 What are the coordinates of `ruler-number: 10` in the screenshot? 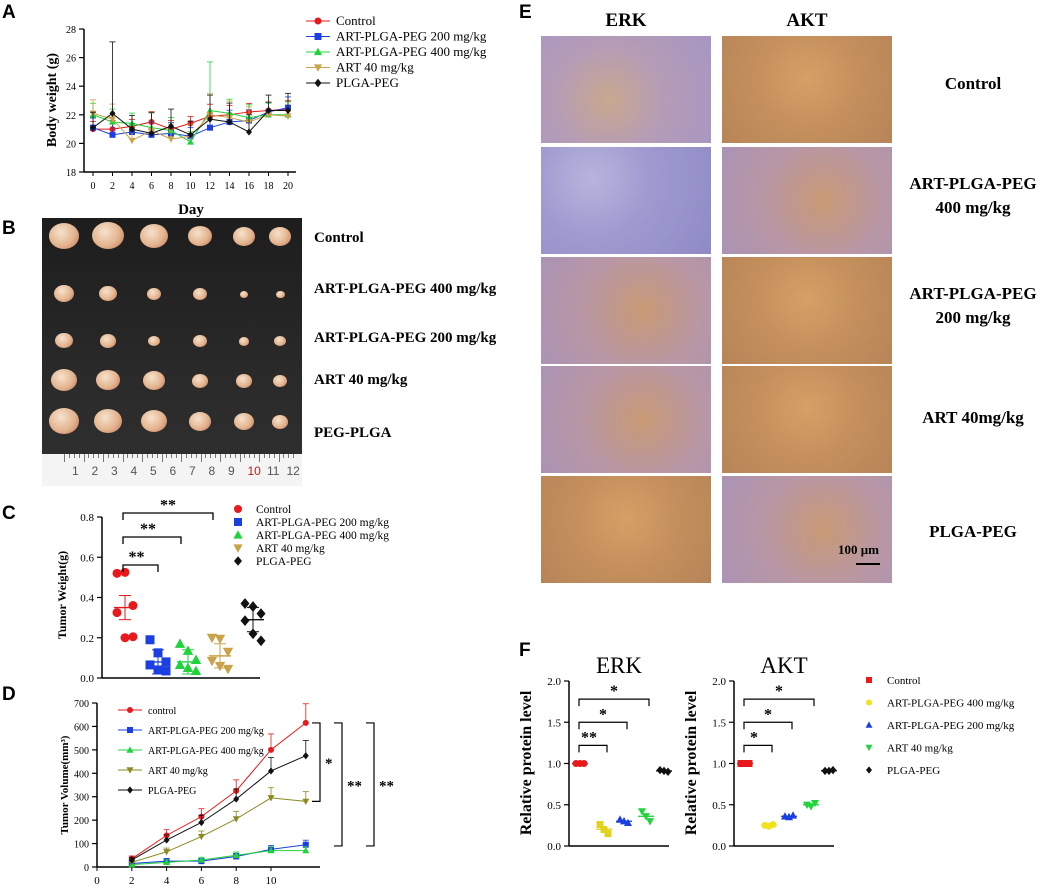 It's located at (254, 471).